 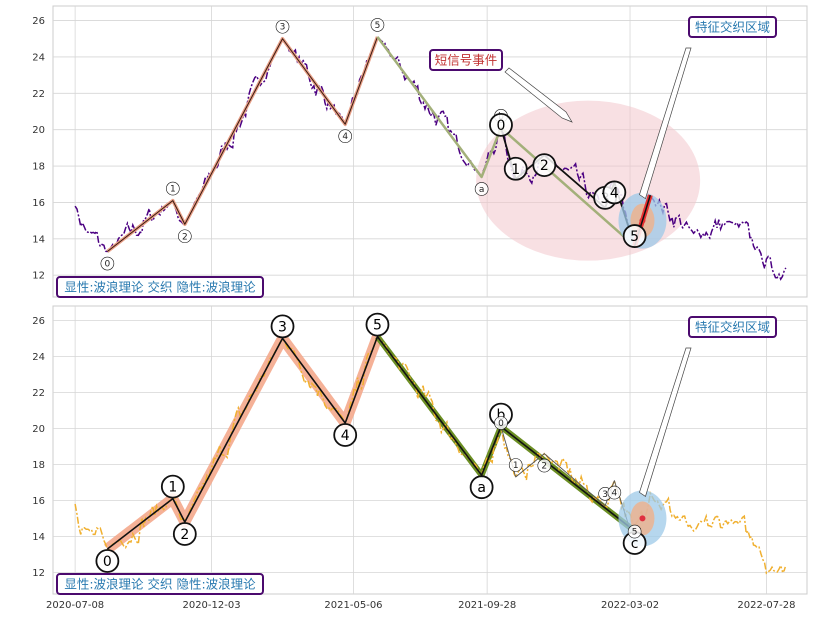 I want to click on x-tick-label: 2022-03-02, so click(x=630, y=605).